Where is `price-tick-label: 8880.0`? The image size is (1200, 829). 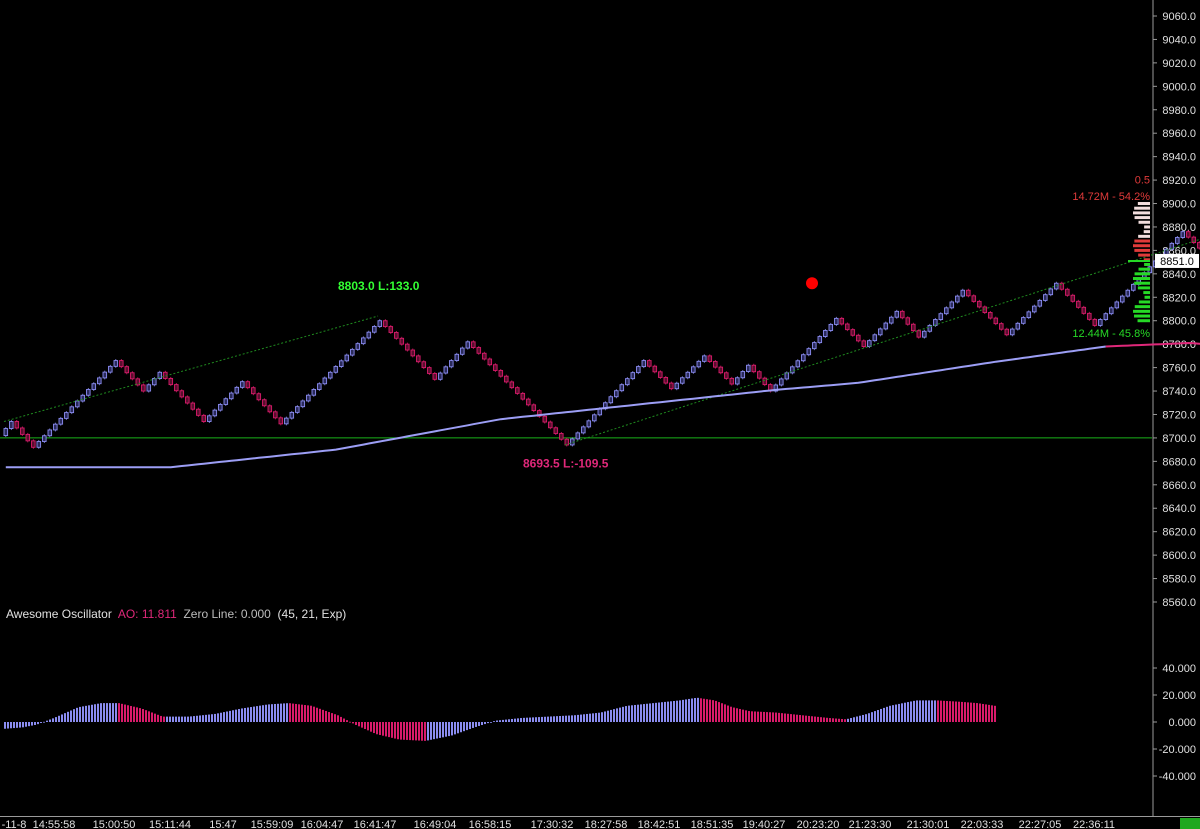
price-tick-label: 8880.0 is located at coordinates (1179, 228).